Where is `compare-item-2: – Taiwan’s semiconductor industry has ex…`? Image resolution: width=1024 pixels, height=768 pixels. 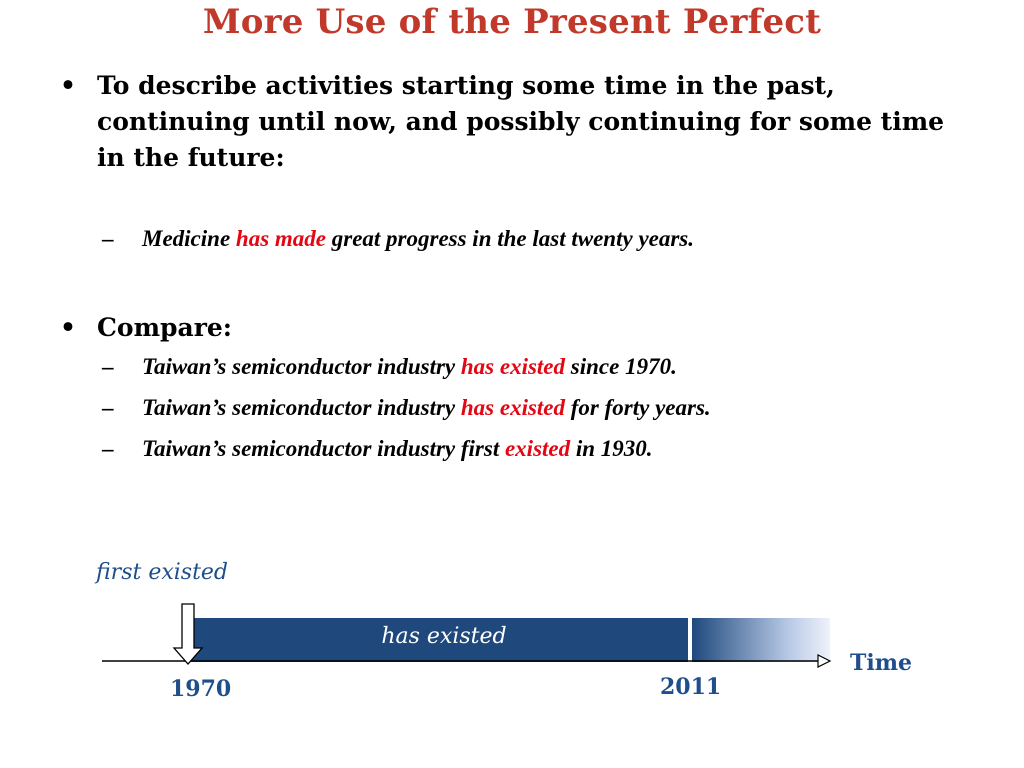 compare-item-2: – Taiwan’s semiconductor industry has ex… is located at coordinates (406, 408).